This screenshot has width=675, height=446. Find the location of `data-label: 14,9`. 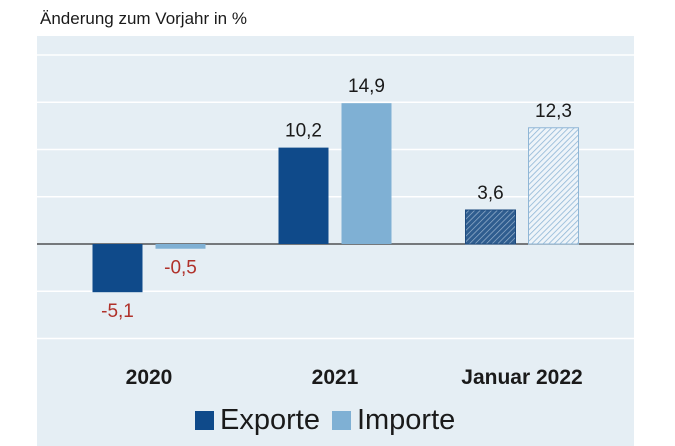

data-label: 14,9 is located at coordinates (366, 86).